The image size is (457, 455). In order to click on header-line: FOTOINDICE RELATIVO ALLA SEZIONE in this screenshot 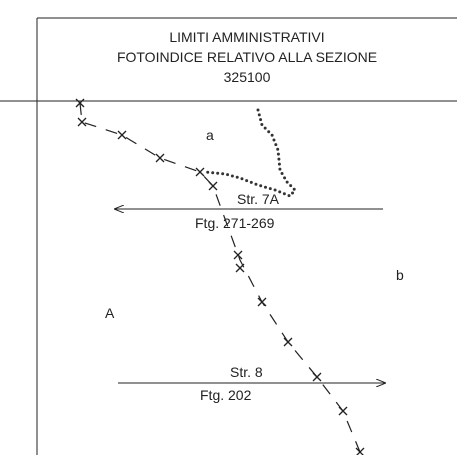, I will do `click(247, 57)`.